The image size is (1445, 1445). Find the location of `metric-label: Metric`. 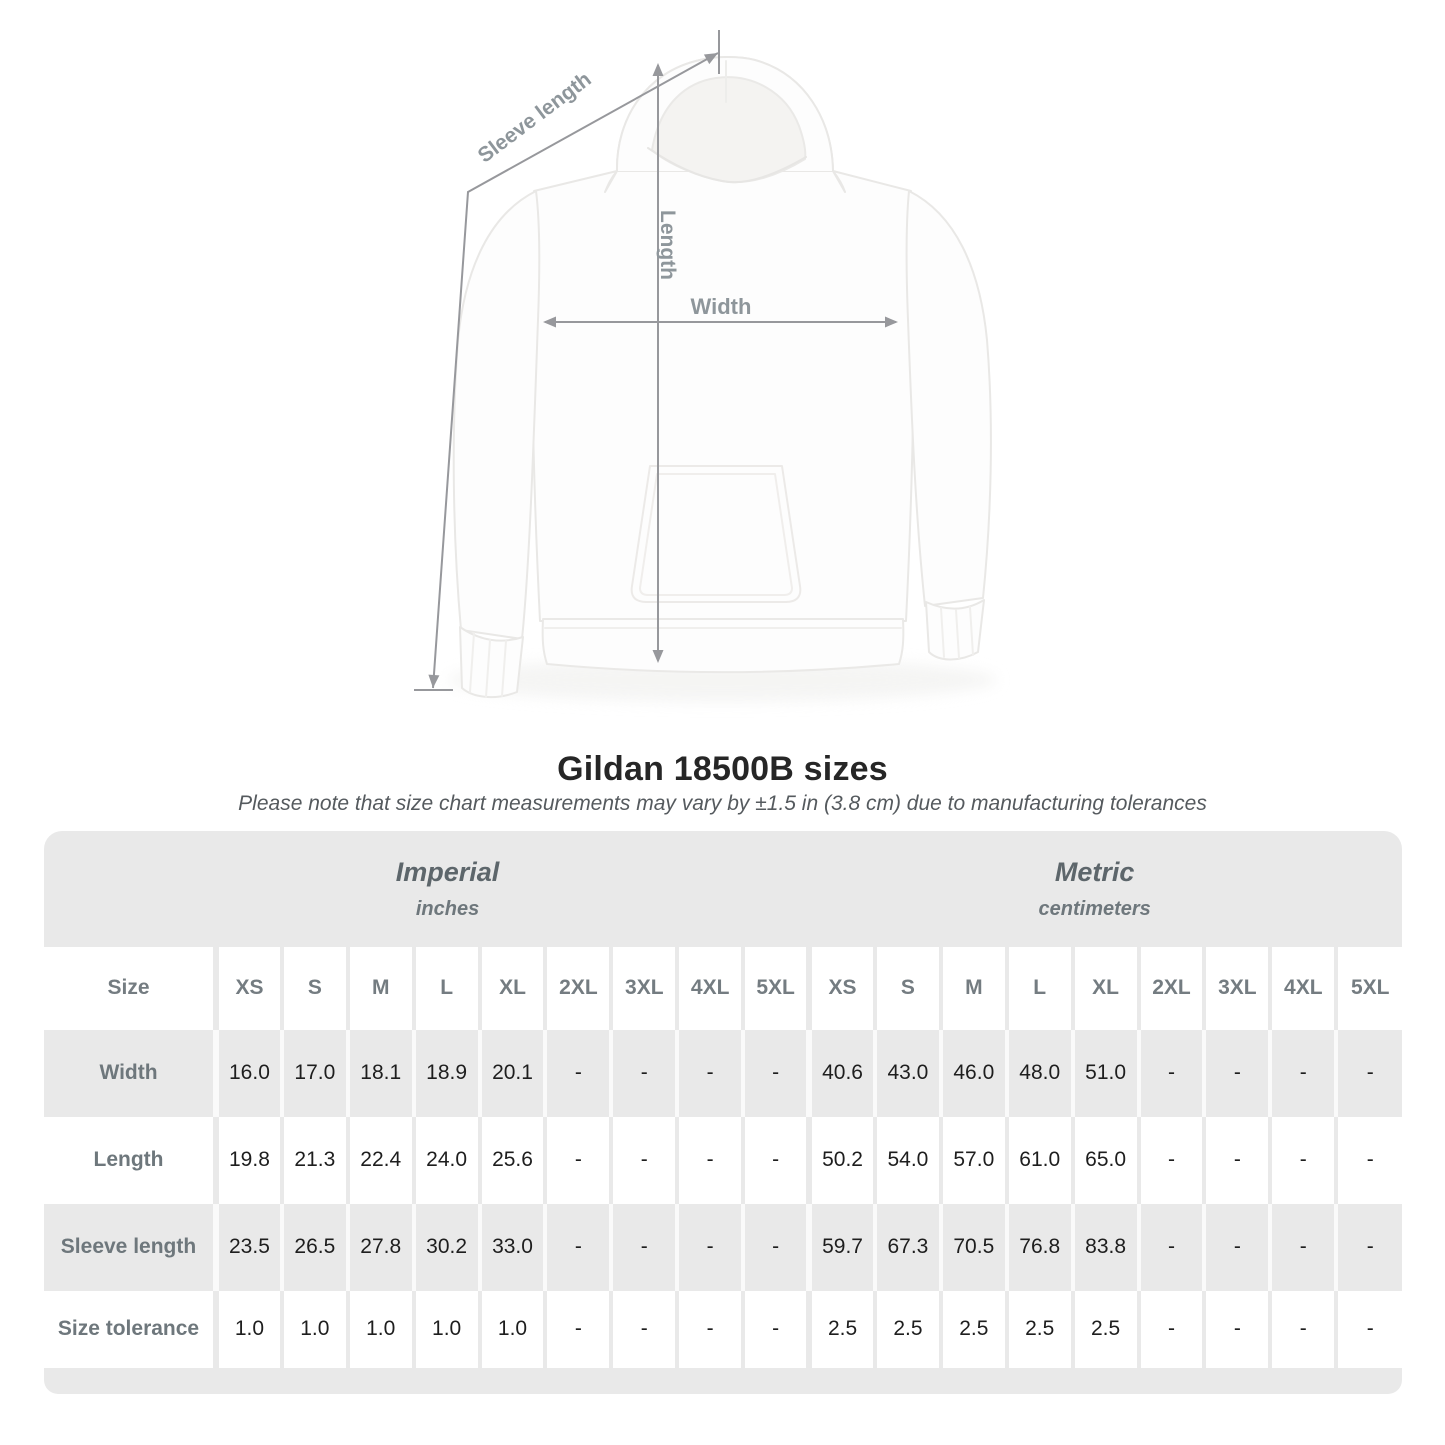

metric-label: Metric is located at coordinates (1094, 872).